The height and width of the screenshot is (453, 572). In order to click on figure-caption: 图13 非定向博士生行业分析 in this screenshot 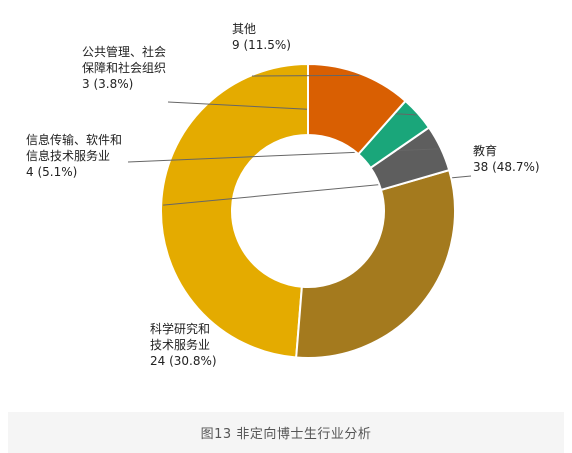, I will do `click(286, 434)`.